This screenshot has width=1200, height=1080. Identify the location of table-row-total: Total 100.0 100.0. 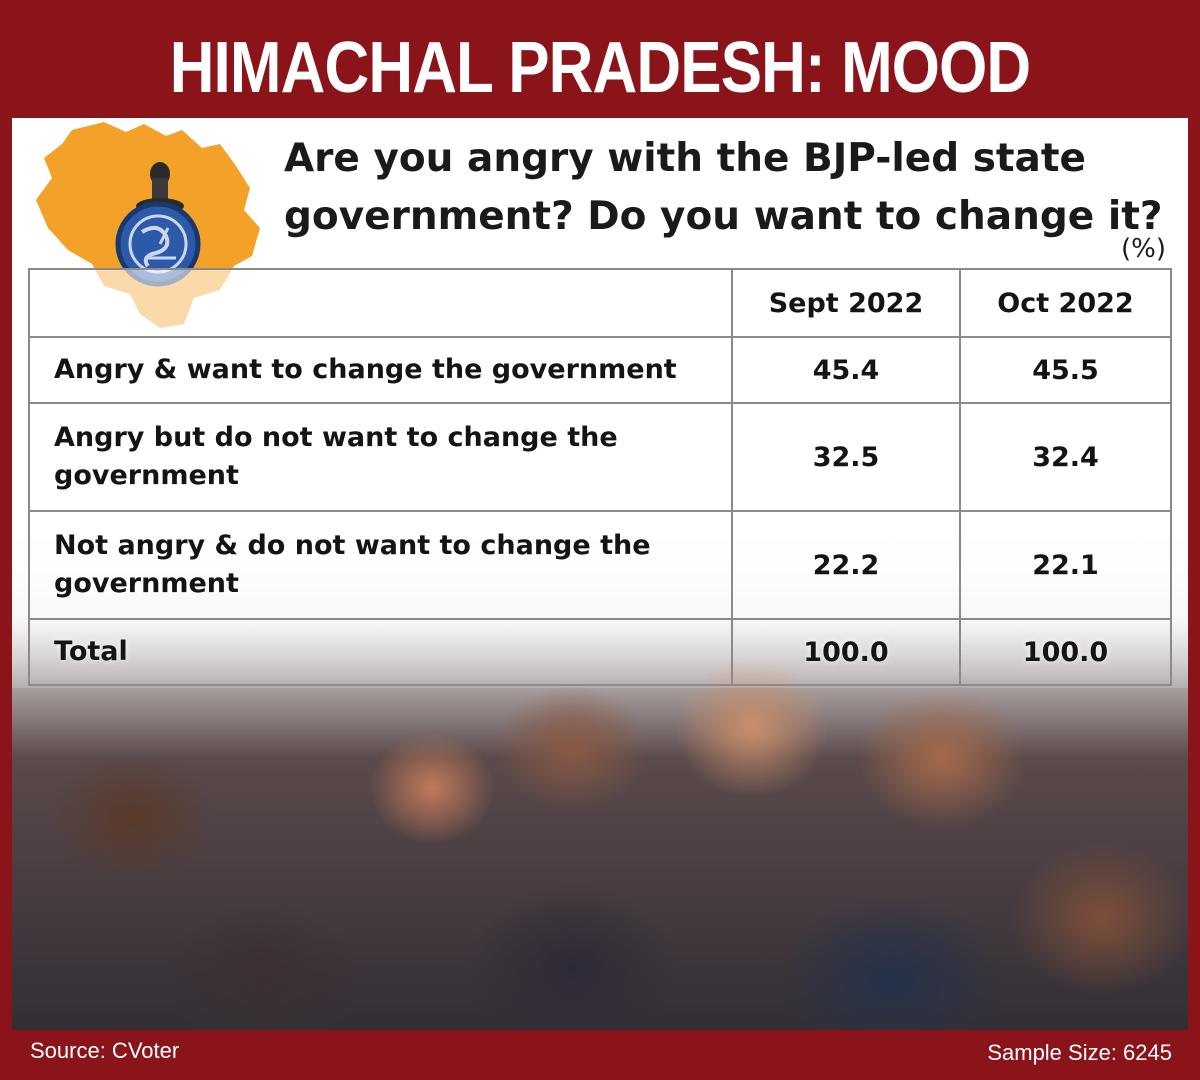
(600, 652).